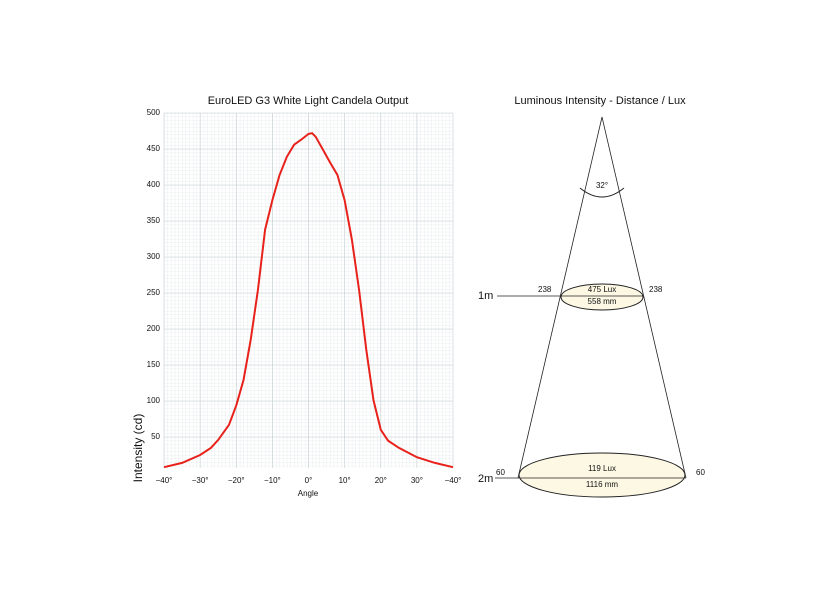 The width and height of the screenshot is (840, 605). Describe the element at coordinates (154, 148) in the screenshot. I see `y-tick-label: 450` at that location.